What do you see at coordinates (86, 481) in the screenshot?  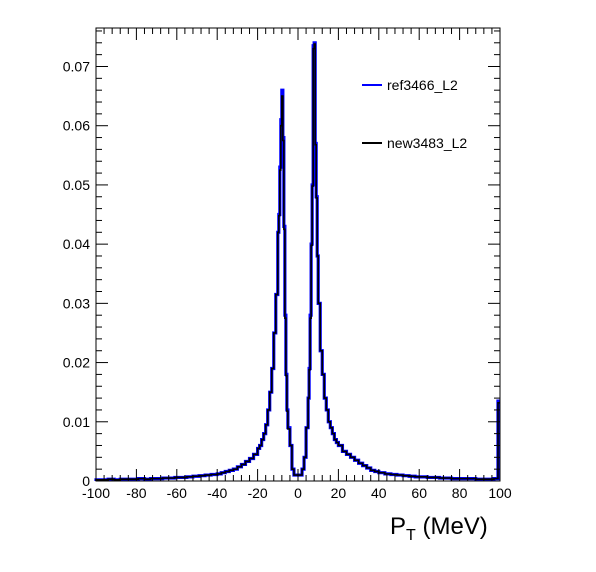 I see `y-tick-label: 0` at bounding box center [86, 481].